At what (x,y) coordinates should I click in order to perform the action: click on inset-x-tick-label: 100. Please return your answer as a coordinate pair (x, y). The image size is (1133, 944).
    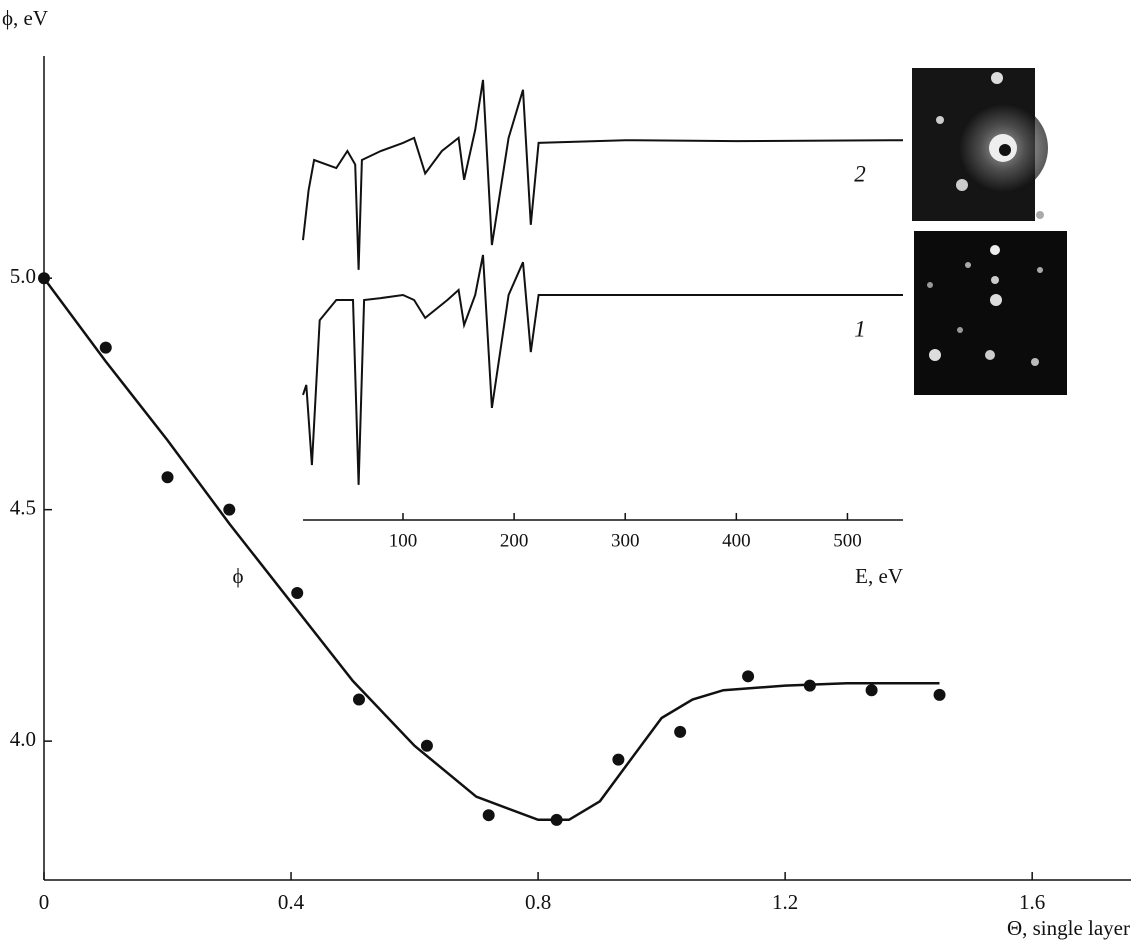
    Looking at the image, I should click on (403, 540).